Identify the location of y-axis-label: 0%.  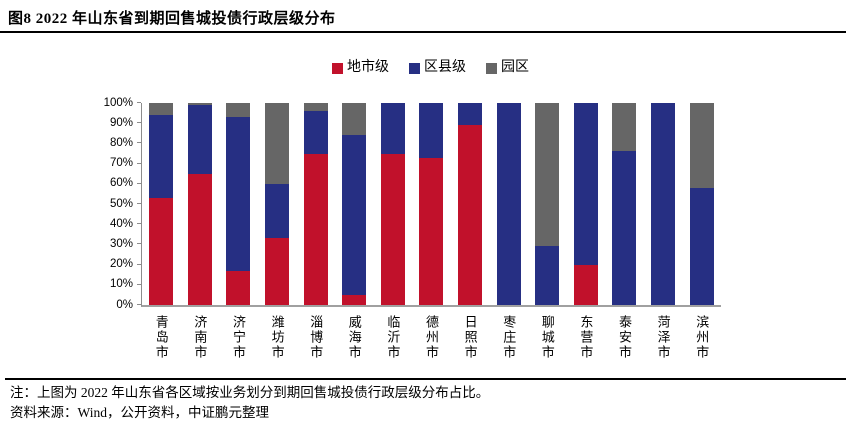
(124, 304).